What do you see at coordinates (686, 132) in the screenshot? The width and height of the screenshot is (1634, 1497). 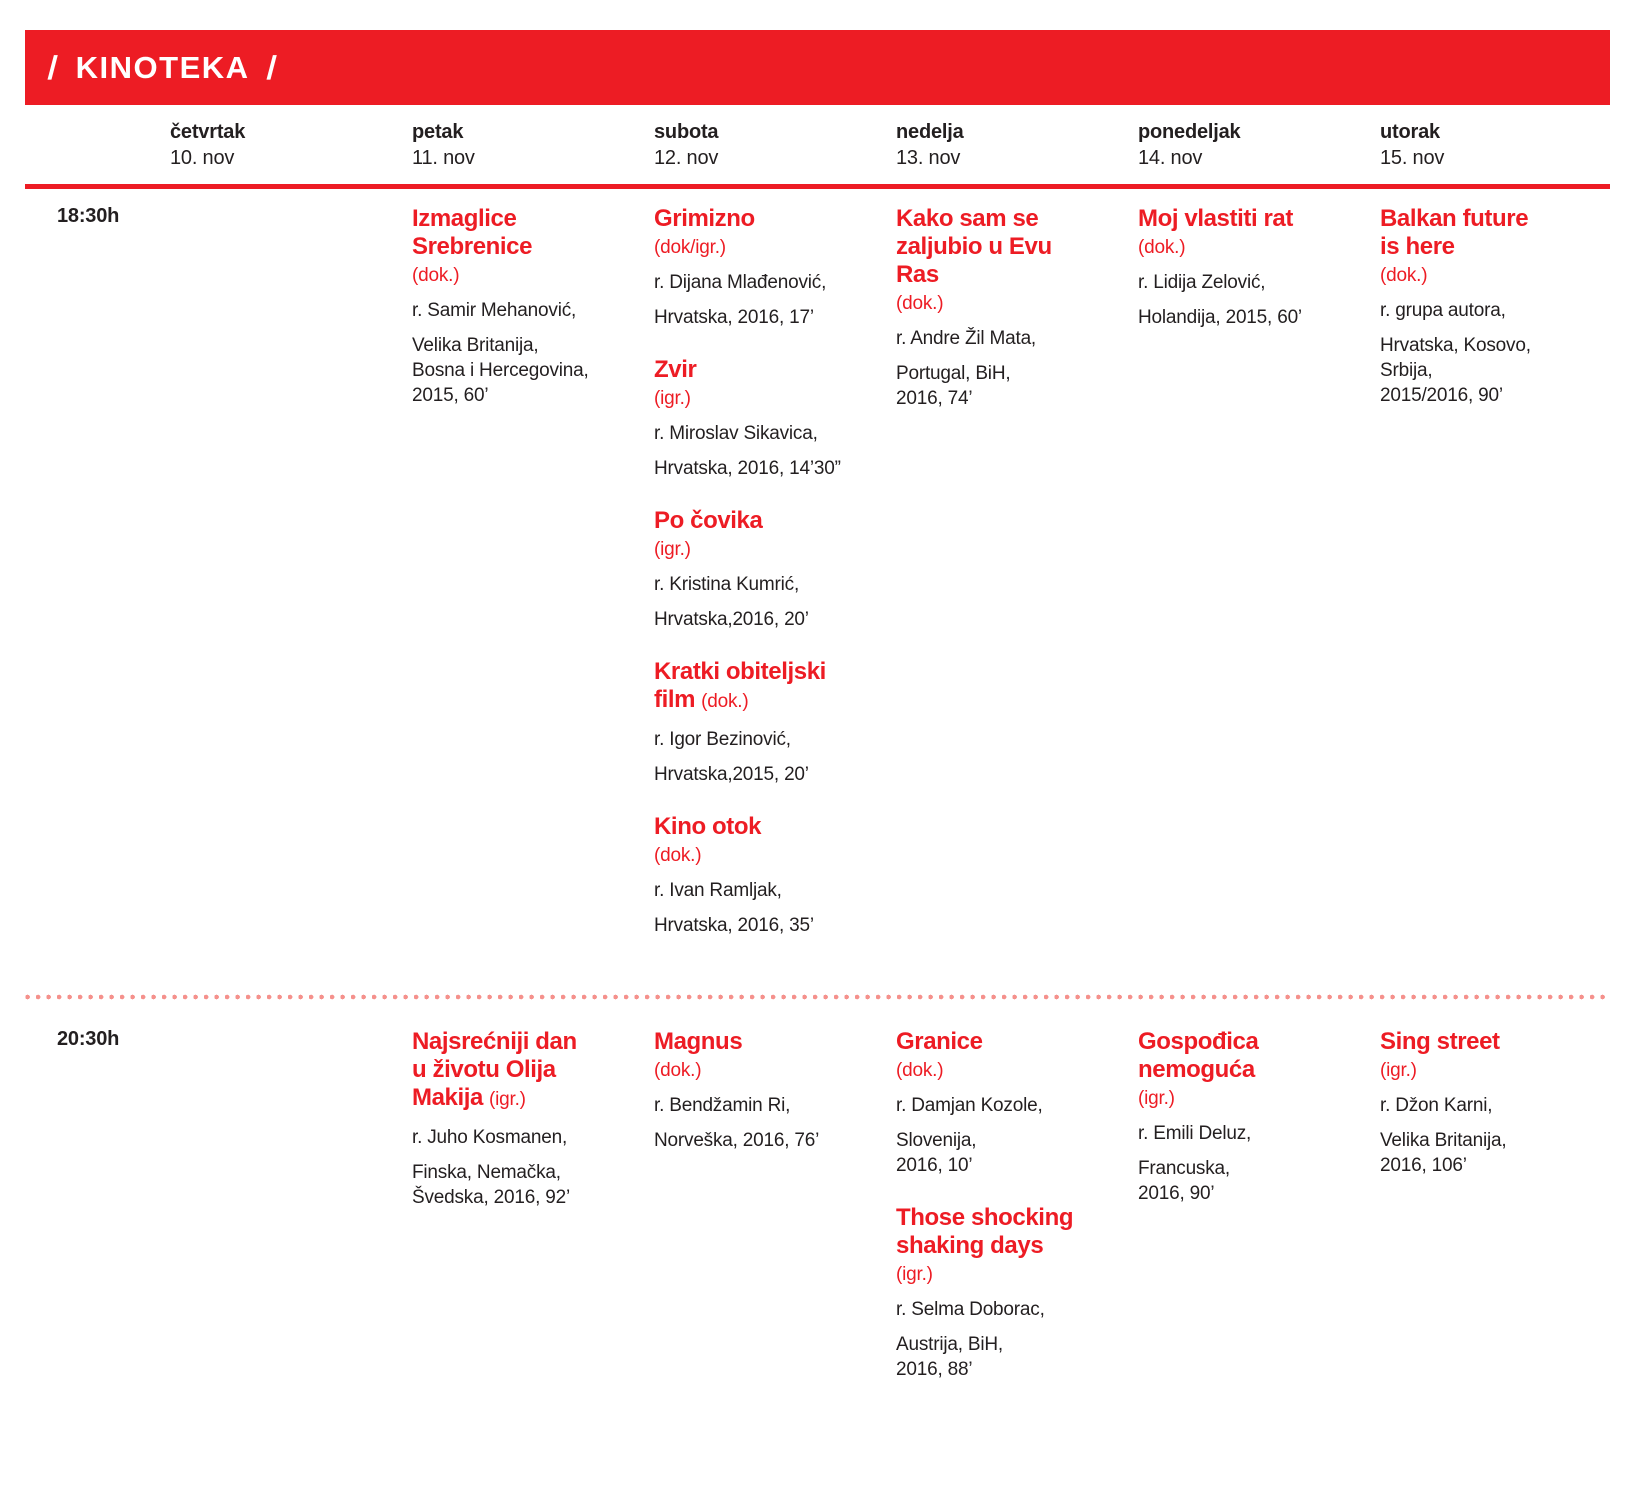 I see `day-name: subota` at bounding box center [686, 132].